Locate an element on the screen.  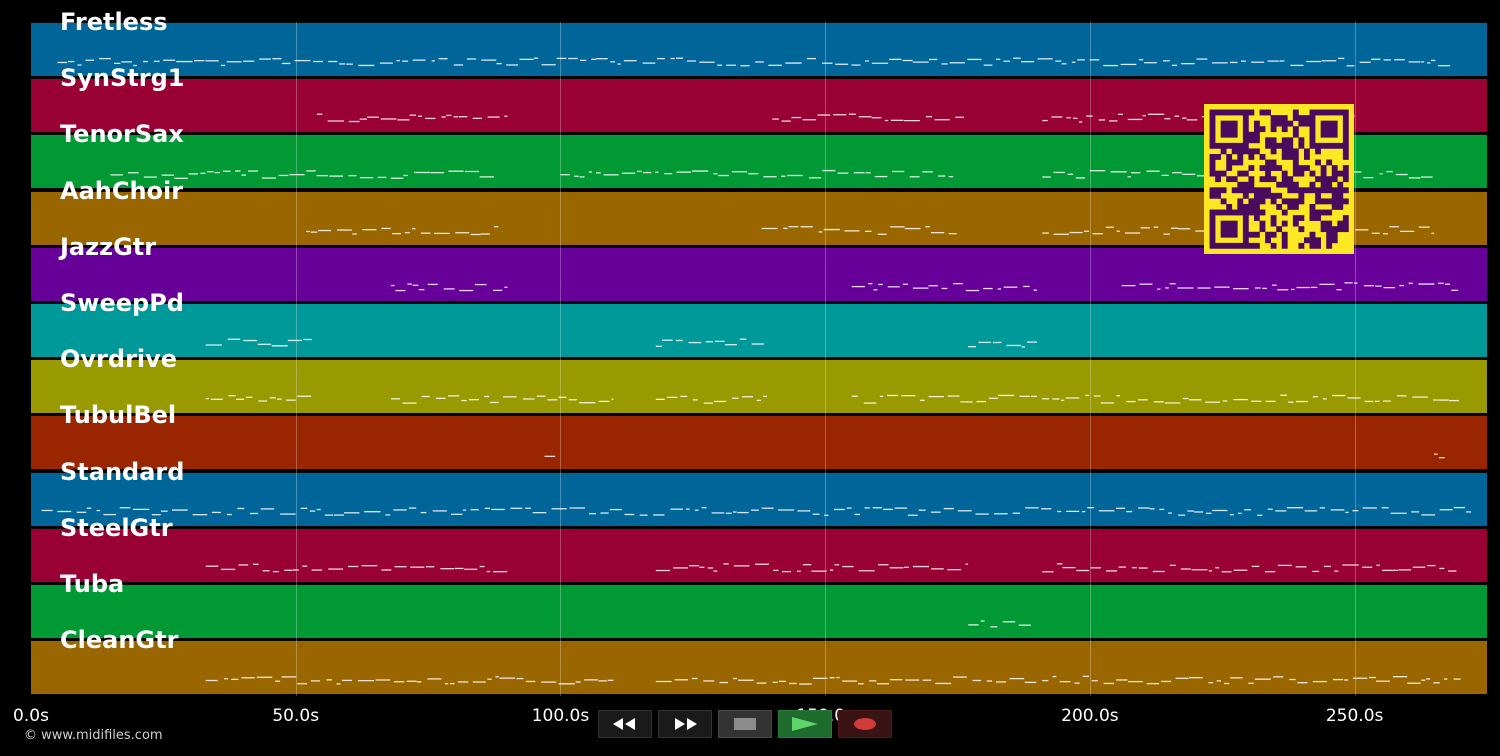
stop-button is located at coordinates (745, 724).